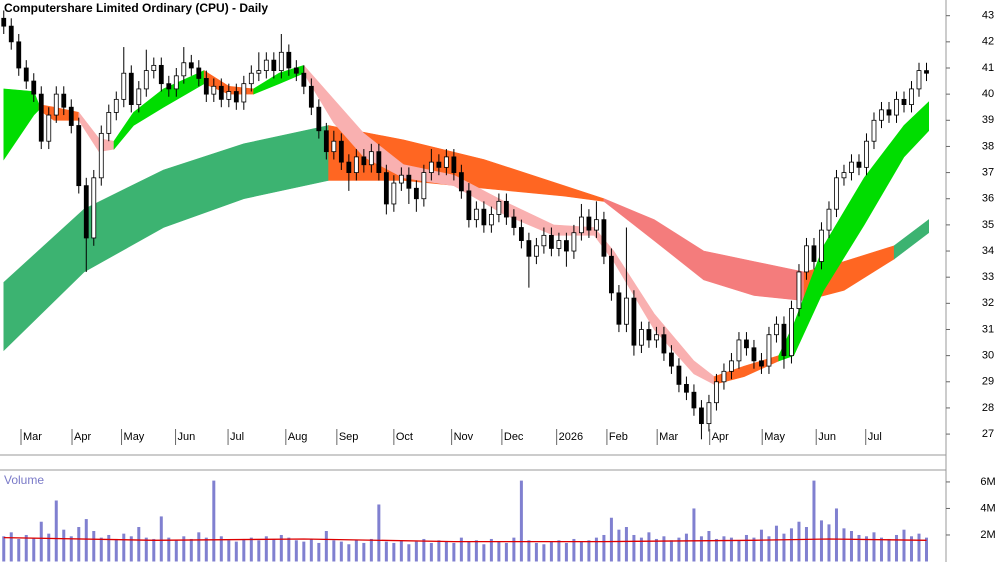 The image size is (1000, 562). Describe the element at coordinates (911, 239) in the screenshot. I see `ribbon-band` at that location.